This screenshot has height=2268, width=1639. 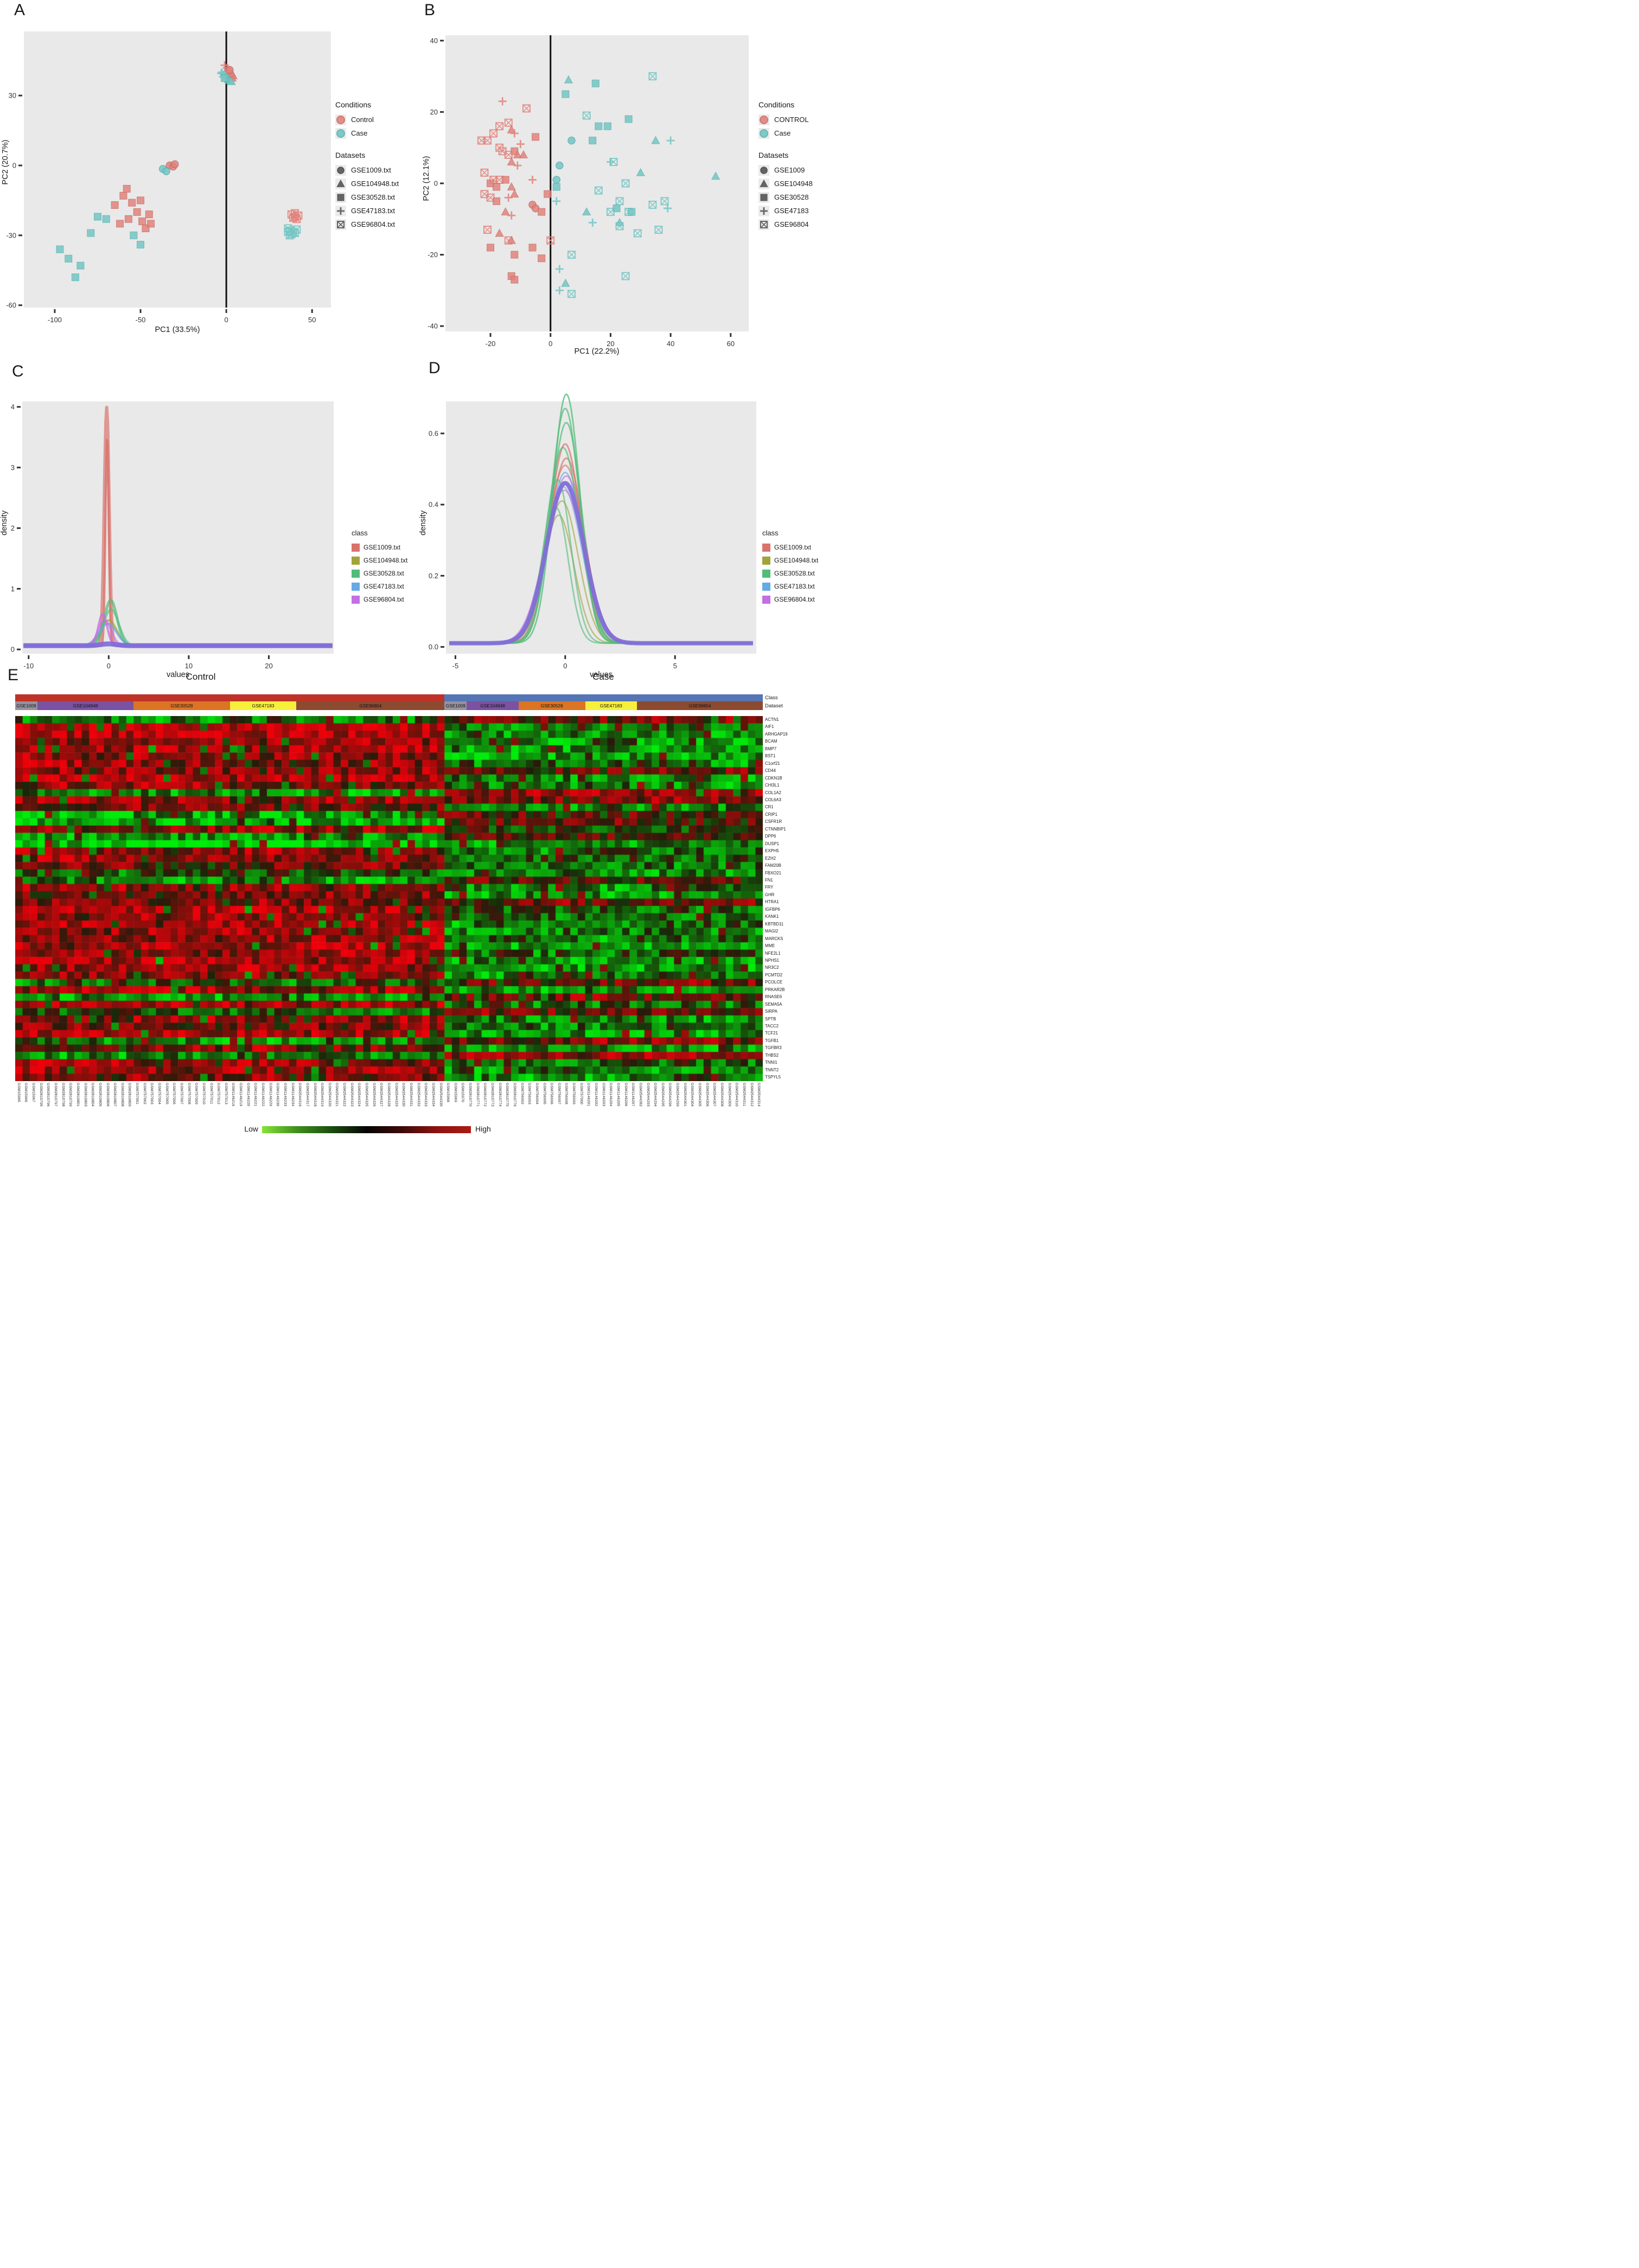 I want to click on sample-label: GSM756996, so click(x=552, y=1093).